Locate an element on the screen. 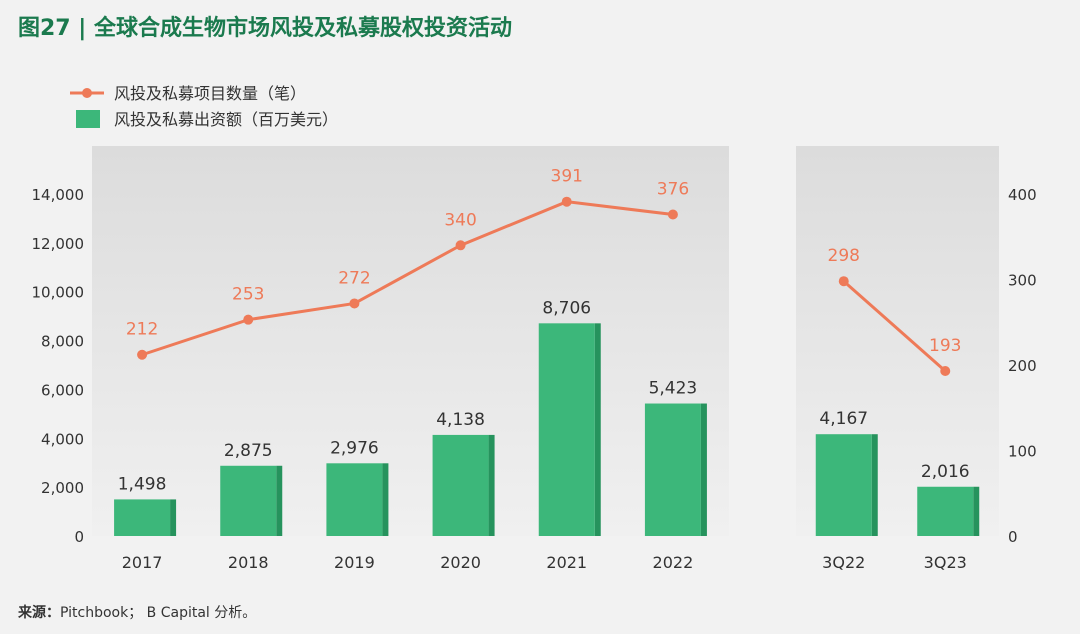 This screenshot has width=1080, height=634. source-note: 来源：Pitchbook； B Capital 分析。 is located at coordinates (137, 612).